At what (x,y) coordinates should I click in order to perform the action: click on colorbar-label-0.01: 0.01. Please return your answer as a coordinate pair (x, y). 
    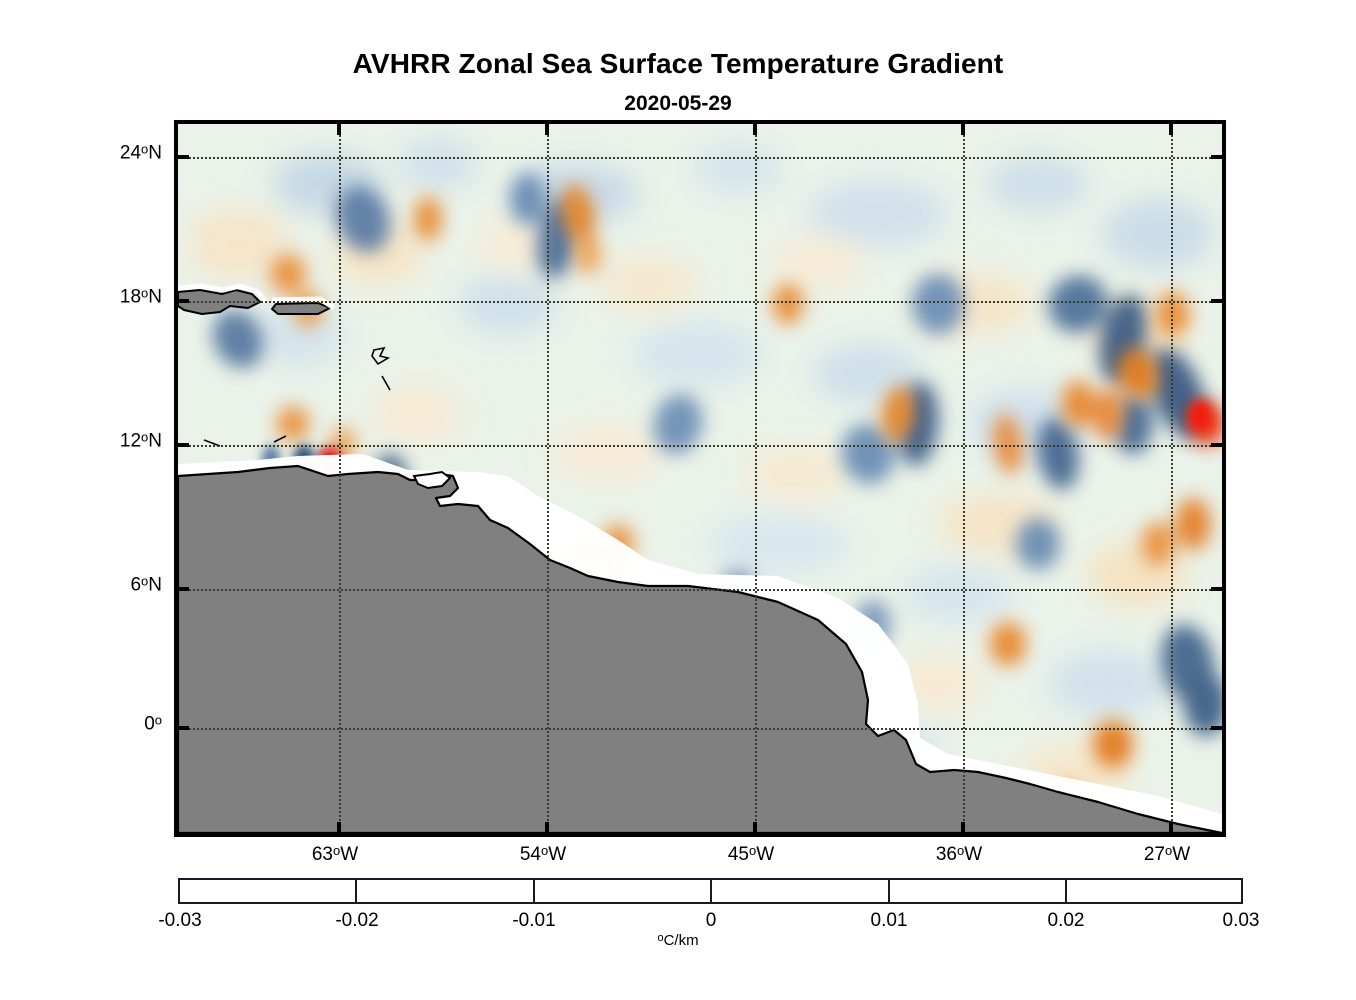
    Looking at the image, I should click on (889, 920).